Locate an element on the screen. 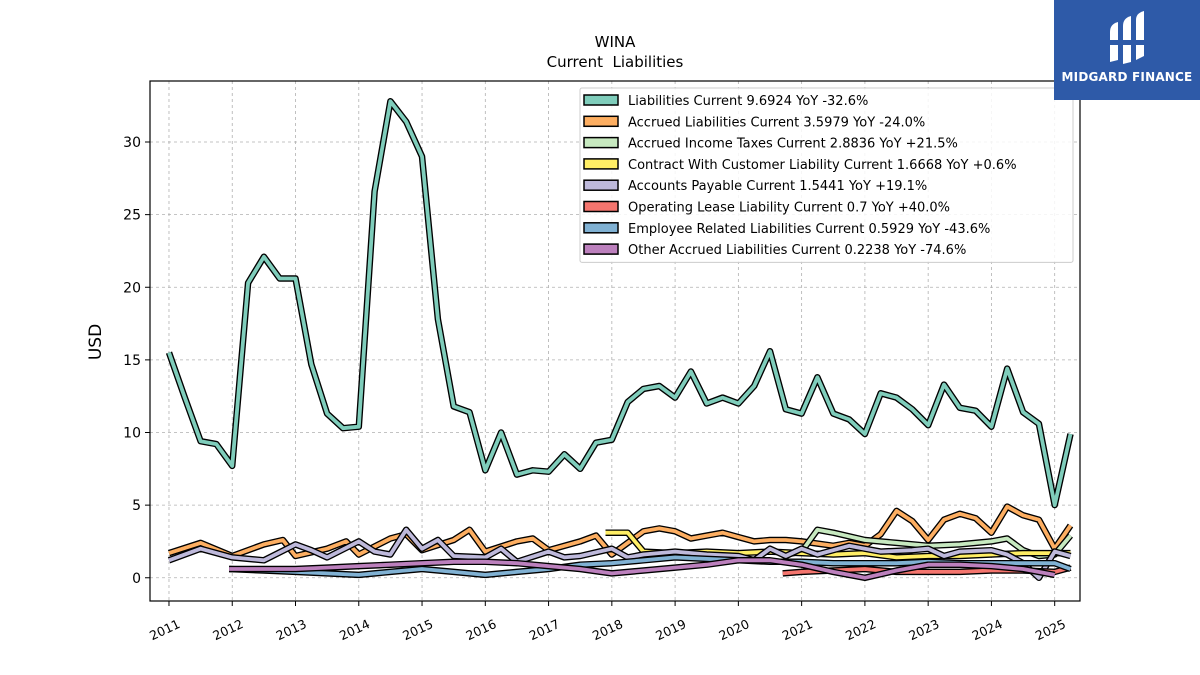 Image resolution: width=1200 pixels, height=675 pixels. x-tick-label: 2025 is located at coordinates (1050, 629).